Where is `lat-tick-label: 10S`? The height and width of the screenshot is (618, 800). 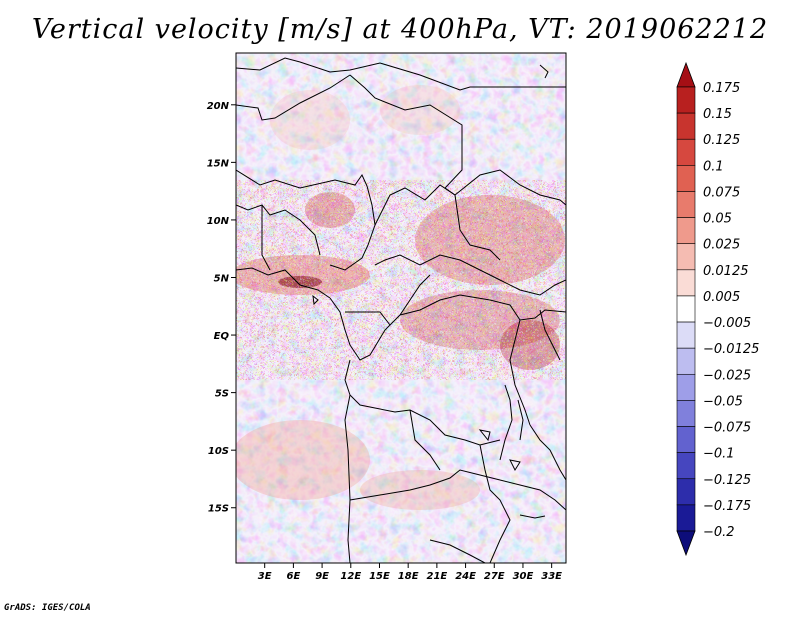
lat-tick-label: 10S is located at coordinates (218, 451).